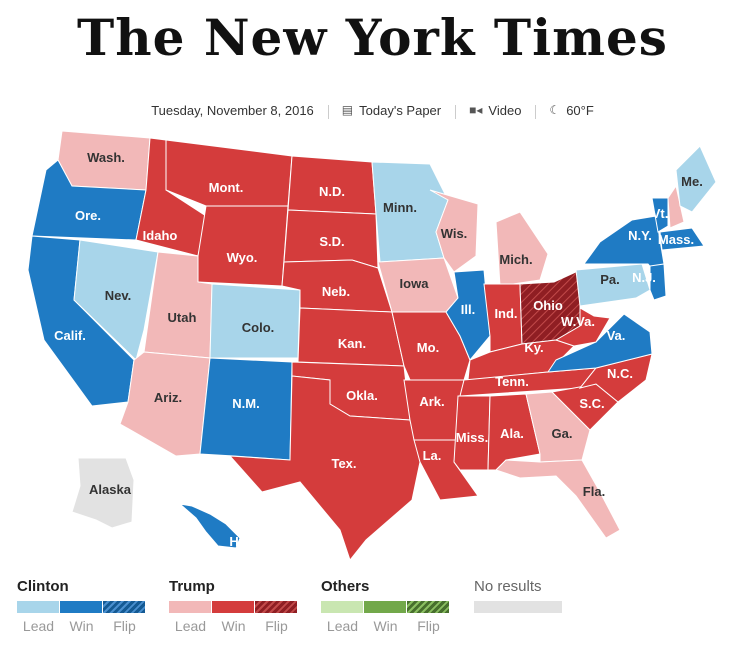  I want to click on state-shape-nh, so click(676, 206).